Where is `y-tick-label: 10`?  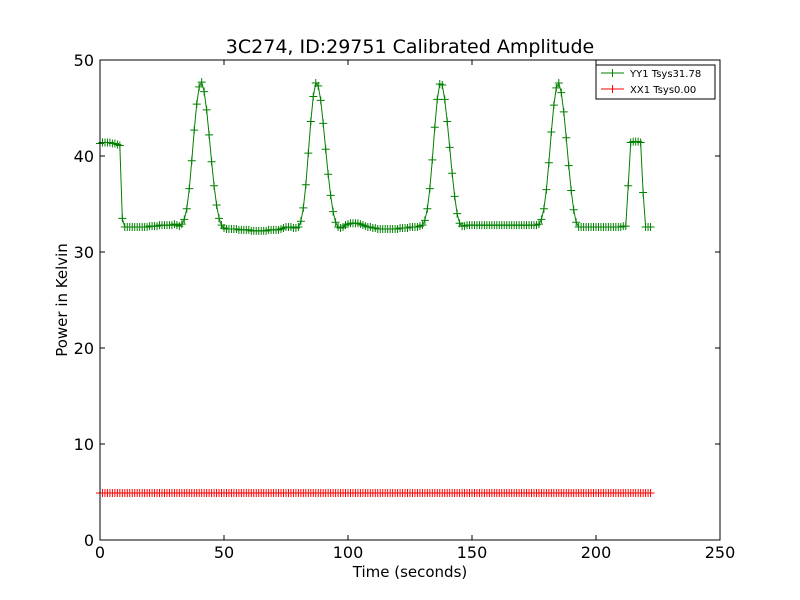 y-tick-label: 10 is located at coordinates (84, 444).